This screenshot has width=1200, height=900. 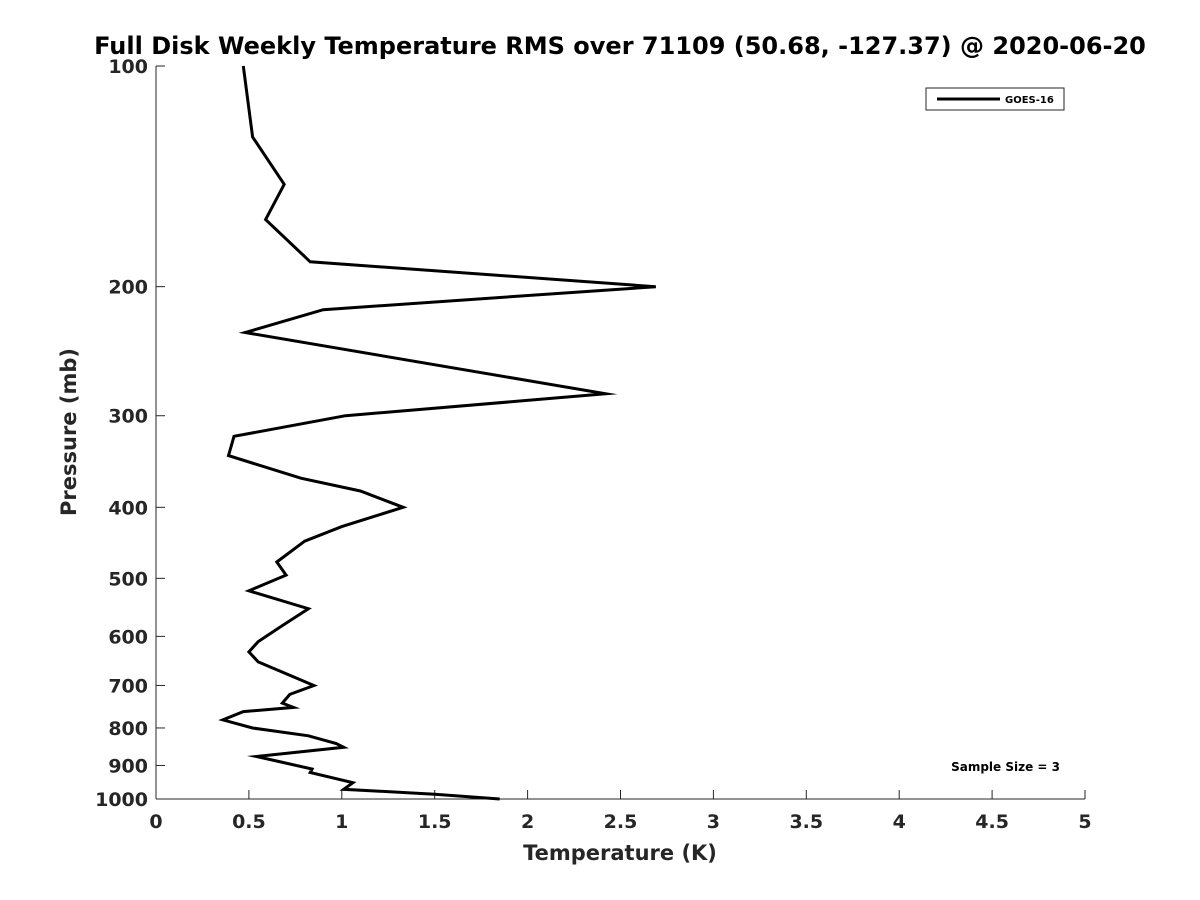 What do you see at coordinates (527, 822) in the screenshot?
I see `x-tick-label: 2` at bounding box center [527, 822].